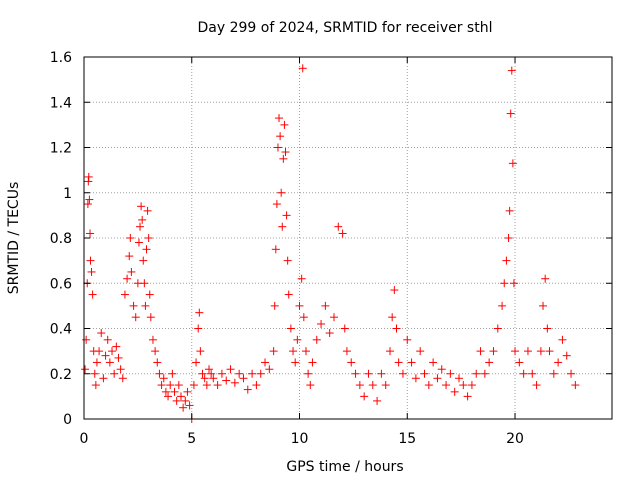 The image size is (640, 480). Describe the element at coordinates (61, 375) in the screenshot. I see `y-tick-label: 0.2` at that location.